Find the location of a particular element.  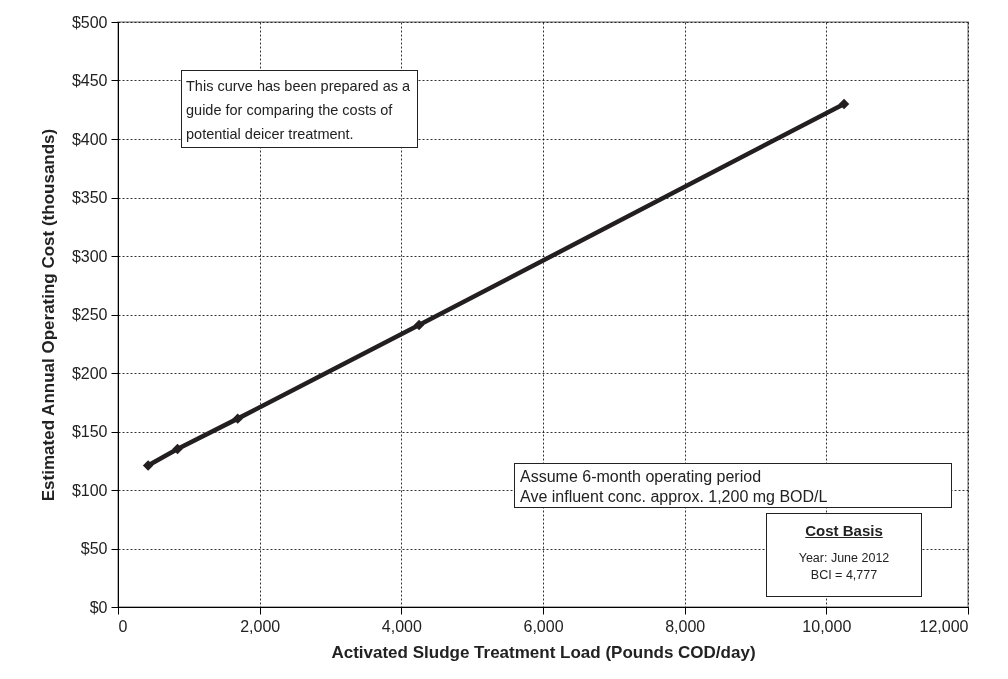

note-box: This curve has been prepared as a guide for comparing the costs of potential deicer treatment. is located at coordinates (299, 109).